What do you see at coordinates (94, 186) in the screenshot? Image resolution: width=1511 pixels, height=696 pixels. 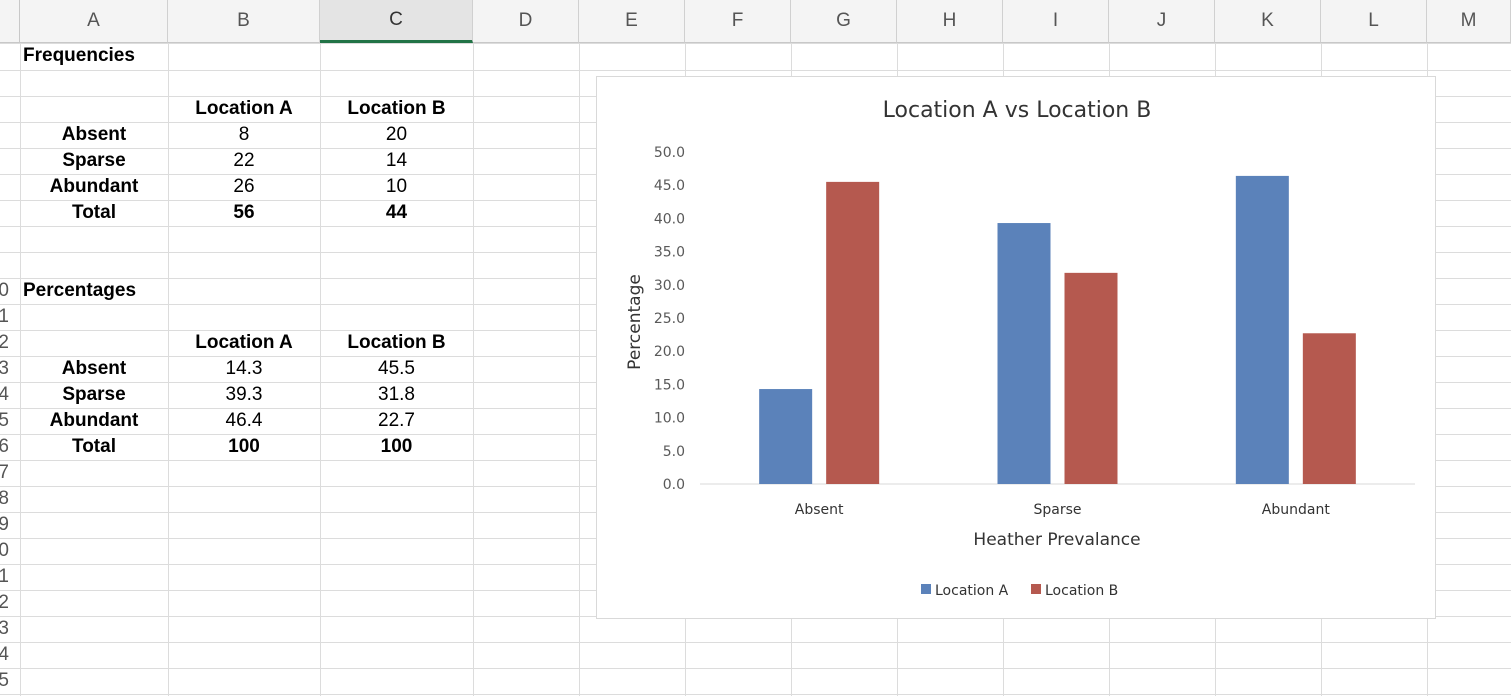 I see `frequencies-row-label: Abundant` at bounding box center [94, 186].